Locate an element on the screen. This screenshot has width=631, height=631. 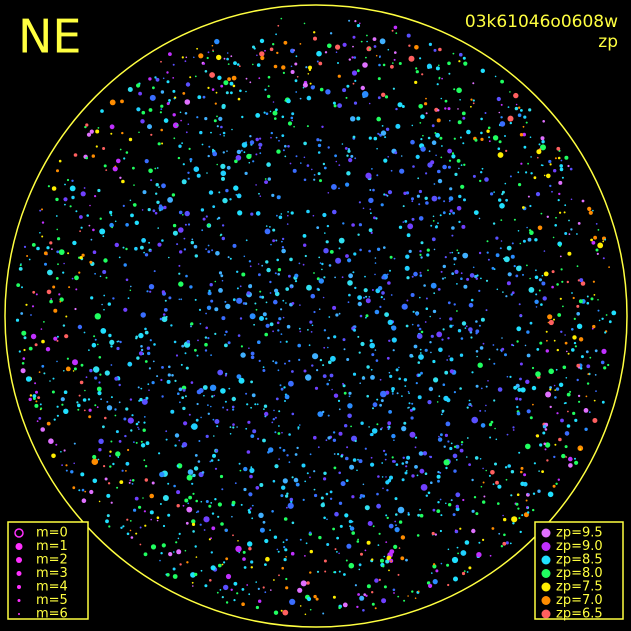
magnitude-label: m=5 is located at coordinates (52, 600).